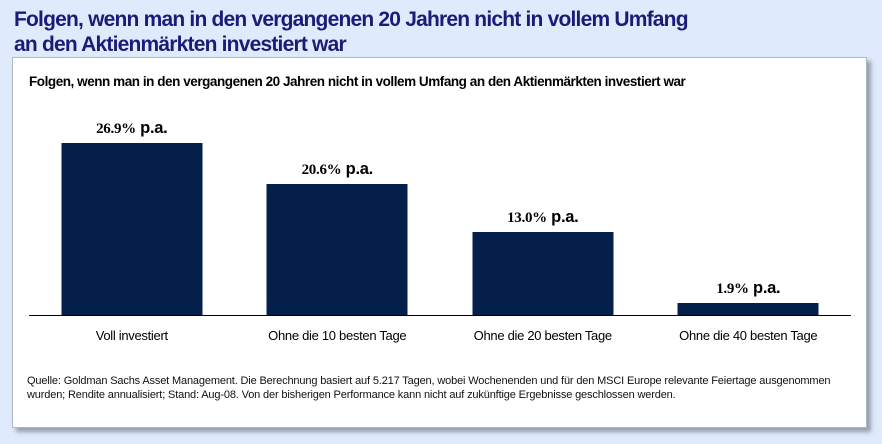  I want to click on bar-value-number: 13.0%, so click(527, 218).